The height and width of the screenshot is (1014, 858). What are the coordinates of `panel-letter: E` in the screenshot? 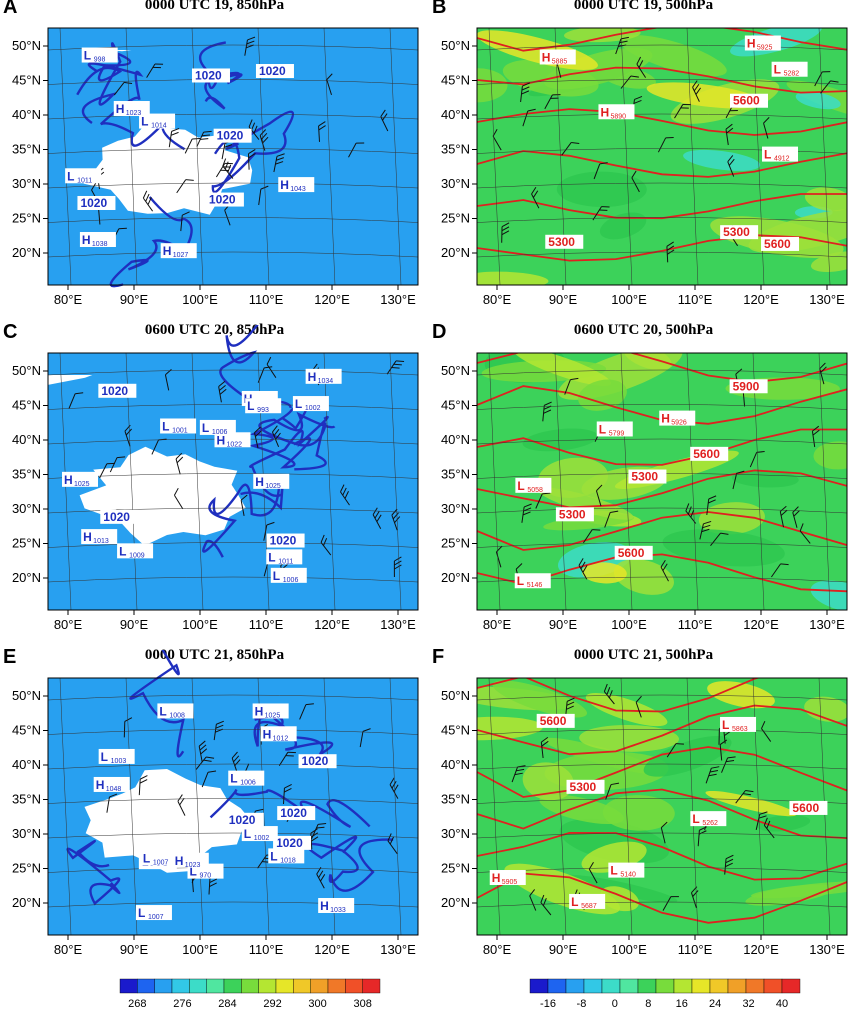 It's located at (10, 657).